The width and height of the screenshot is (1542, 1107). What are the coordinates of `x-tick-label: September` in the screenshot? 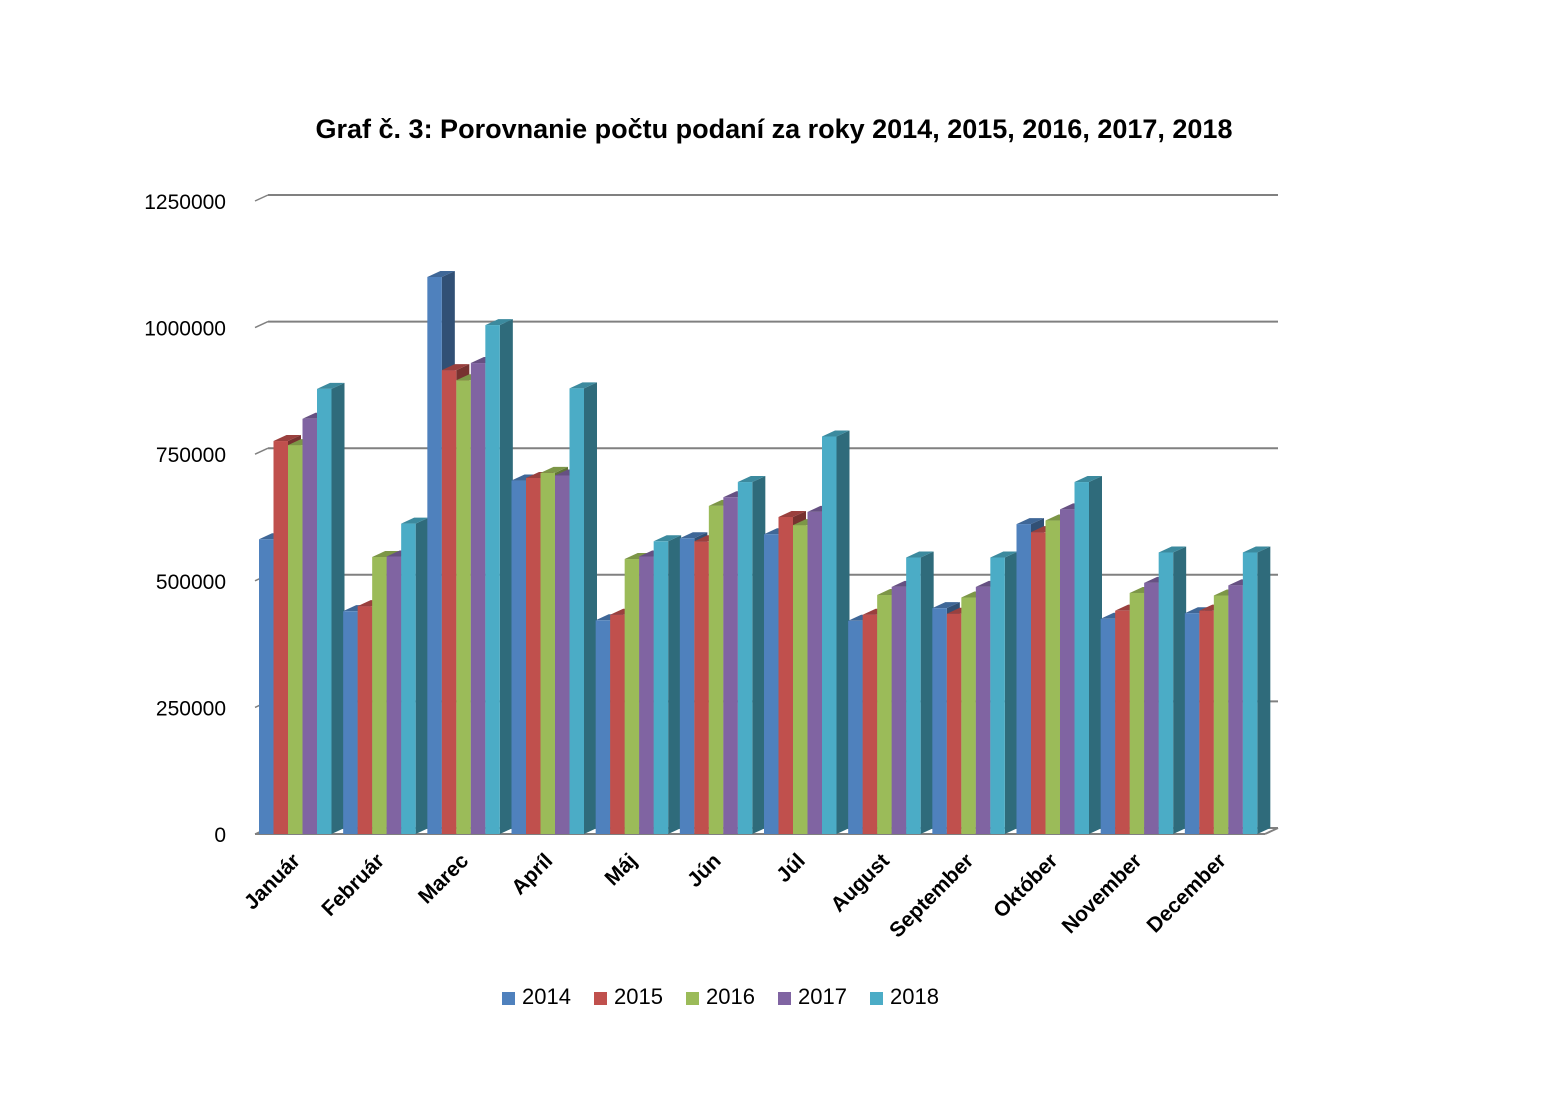 It's located at (931, 895).